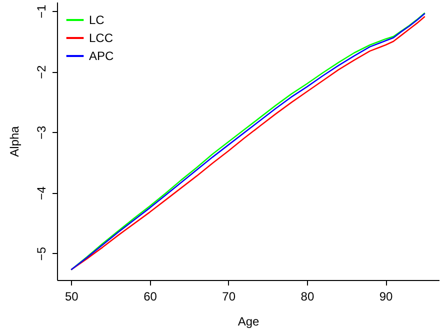 The image size is (443, 333). I want to click on x-tick-label: 80, so click(307, 297).